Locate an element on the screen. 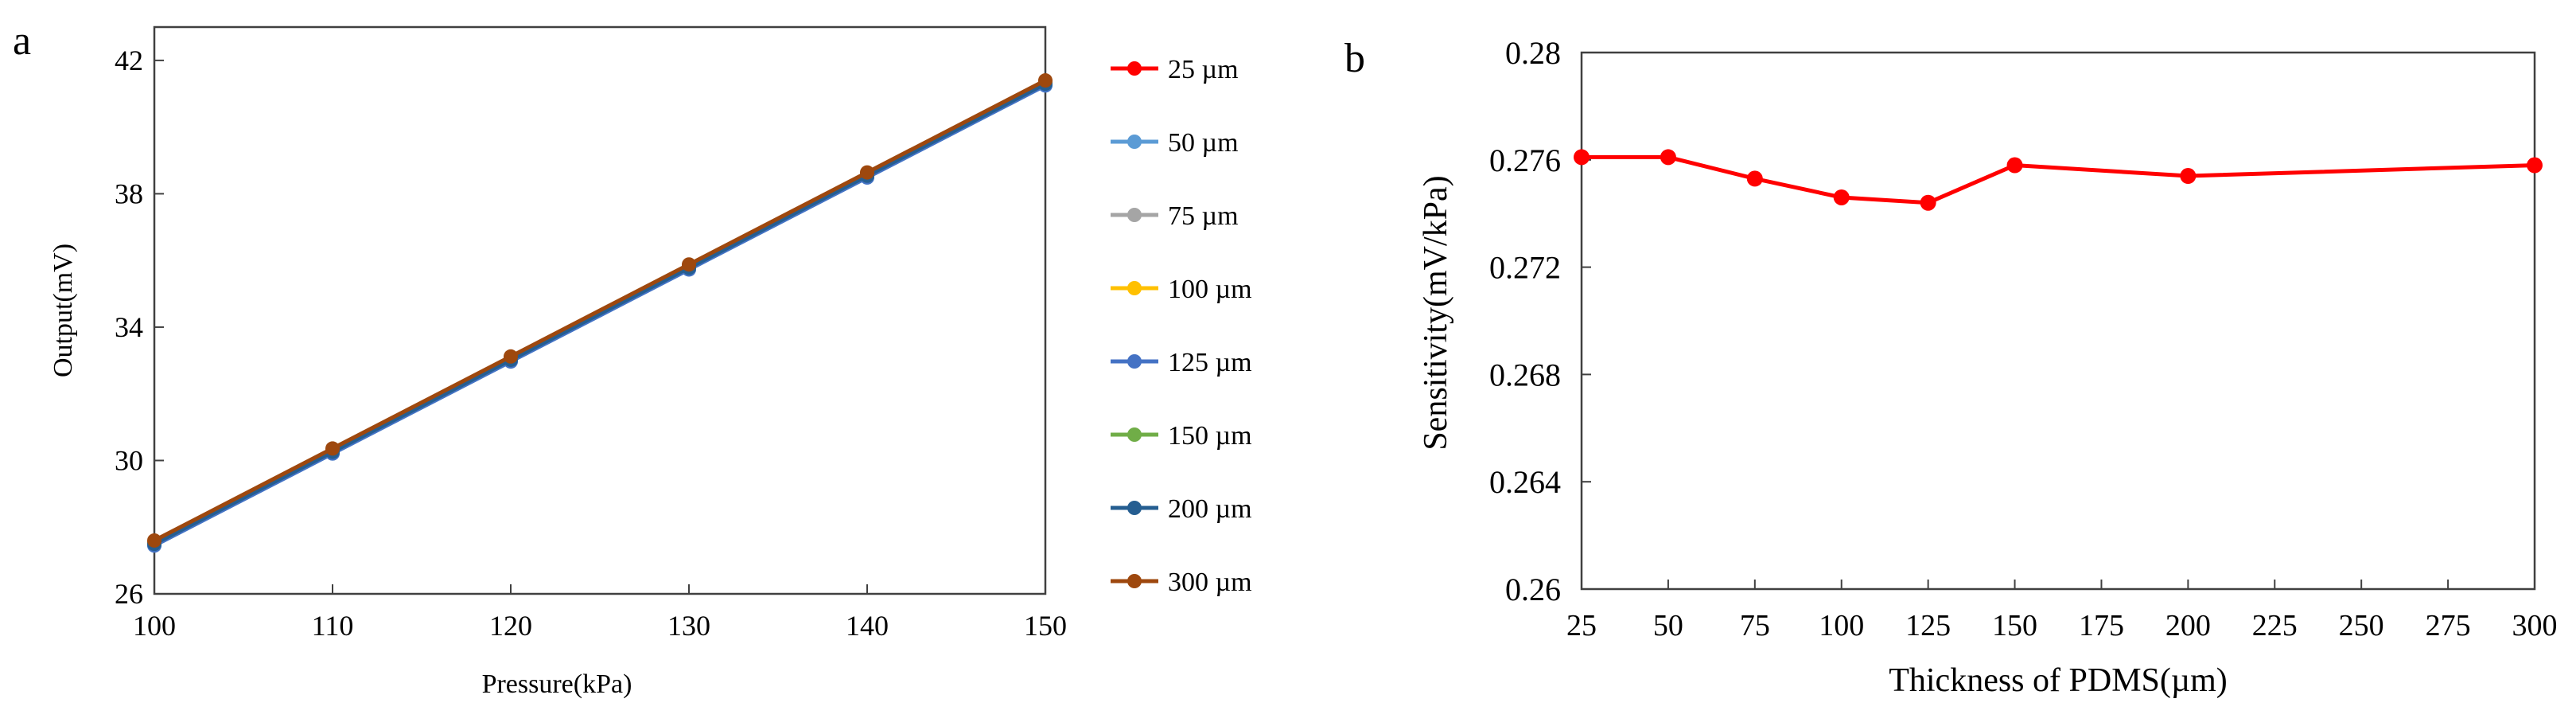 This screenshot has width=2576, height=726. chart-b-series is located at coordinates (2059, 180).